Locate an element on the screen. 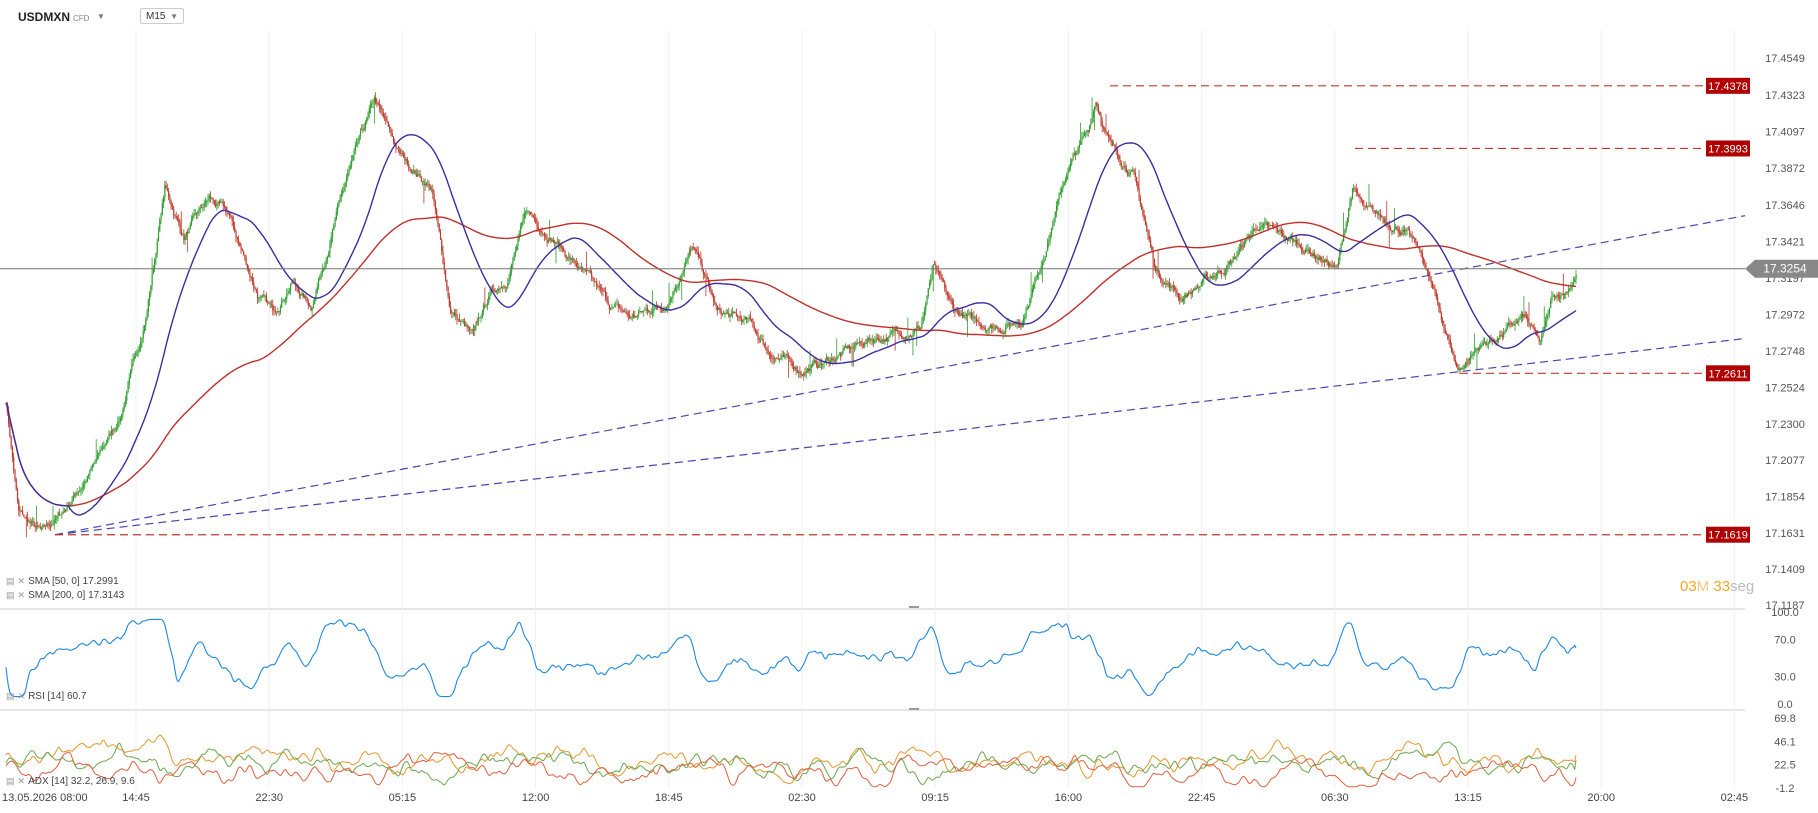 This screenshot has width=1818, height=813. chevron-down-icon: ▼ is located at coordinates (101, 16).